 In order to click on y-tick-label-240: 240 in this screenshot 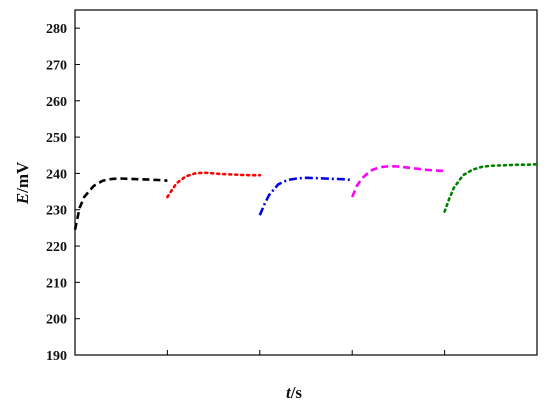, I will do `click(56, 174)`.